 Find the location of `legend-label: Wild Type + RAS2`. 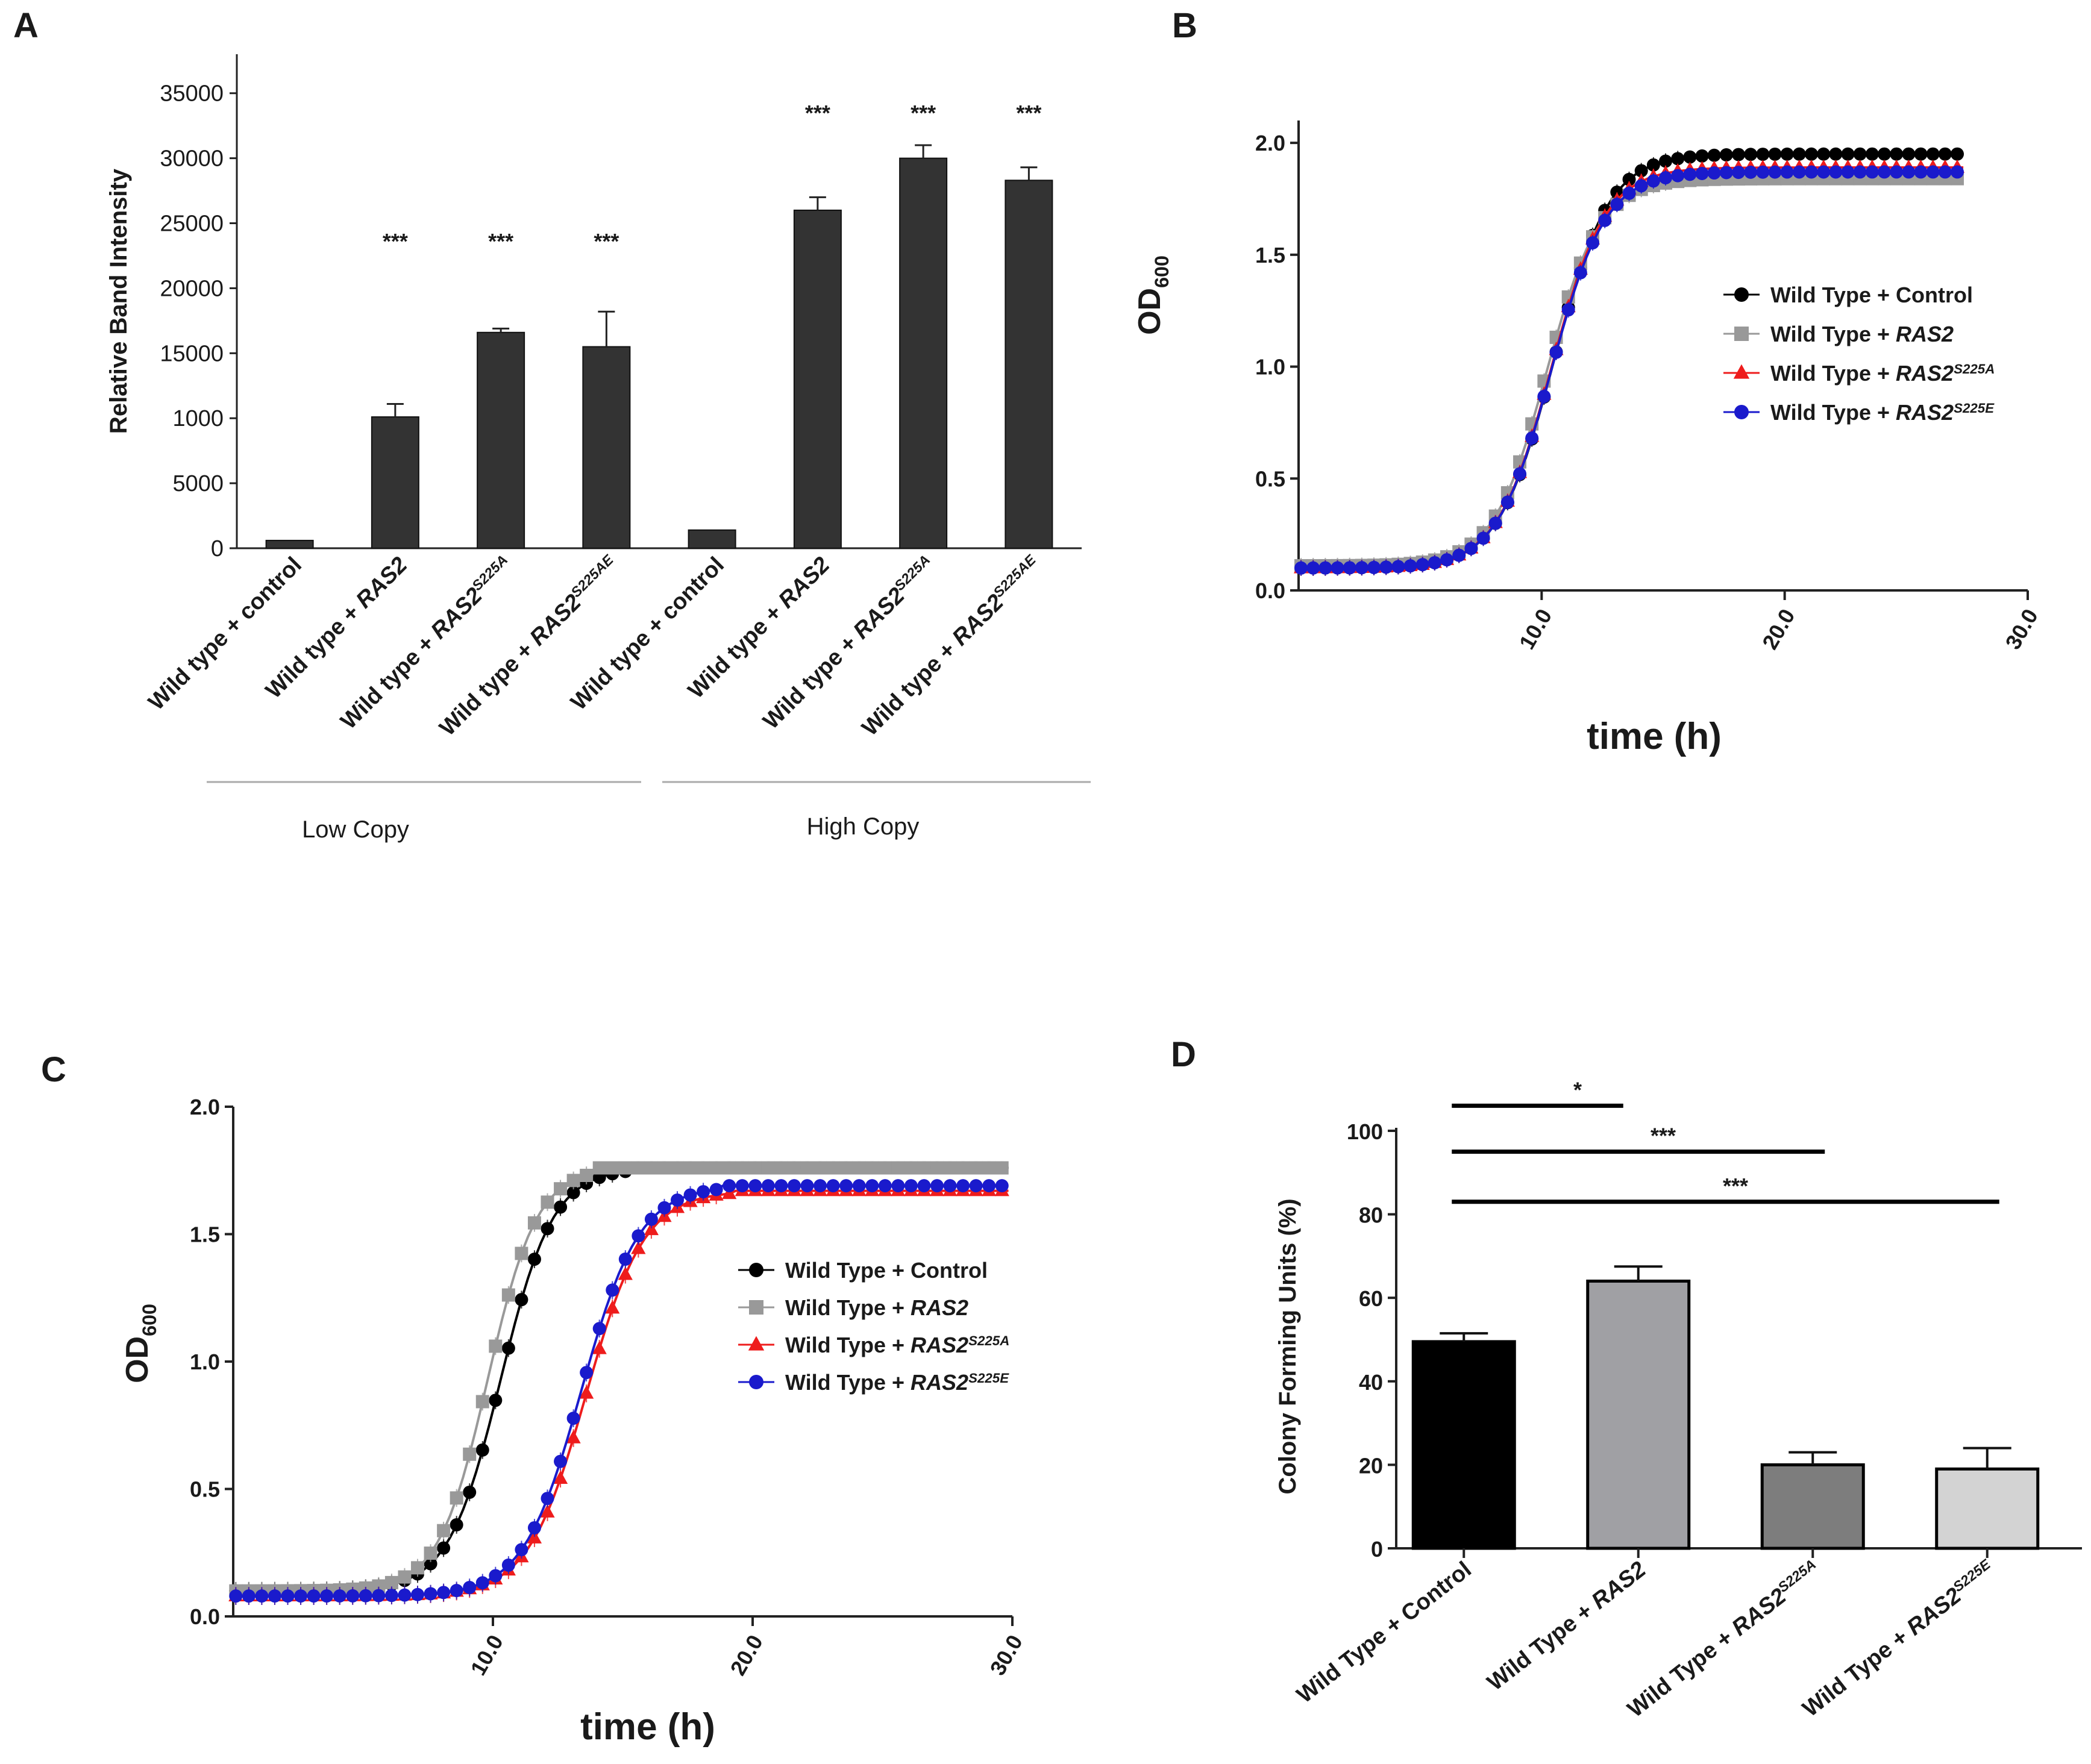

legend-label: Wild Type + RAS2 is located at coordinates (1862, 334).